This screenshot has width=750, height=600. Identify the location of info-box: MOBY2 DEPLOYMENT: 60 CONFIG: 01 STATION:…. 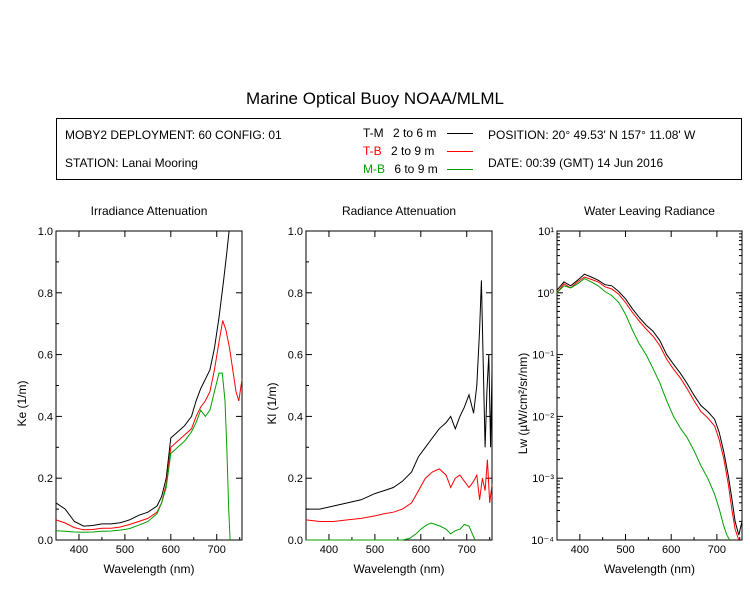
(399, 149).